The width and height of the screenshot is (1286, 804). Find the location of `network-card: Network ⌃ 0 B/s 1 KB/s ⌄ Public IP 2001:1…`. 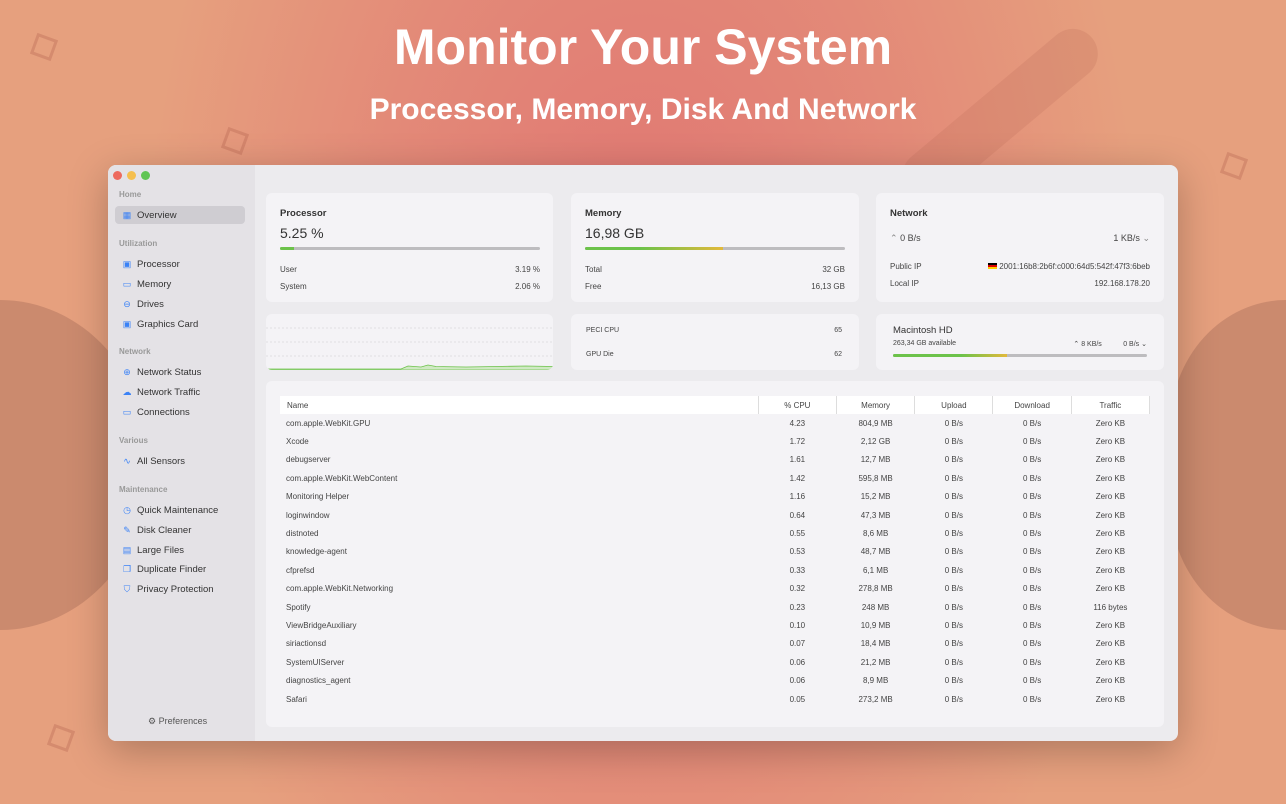

network-card: Network ⌃ 0 B/s 1 KB/s ⌄ Public IP 2001:1… is located at coordinates (1020, 247).